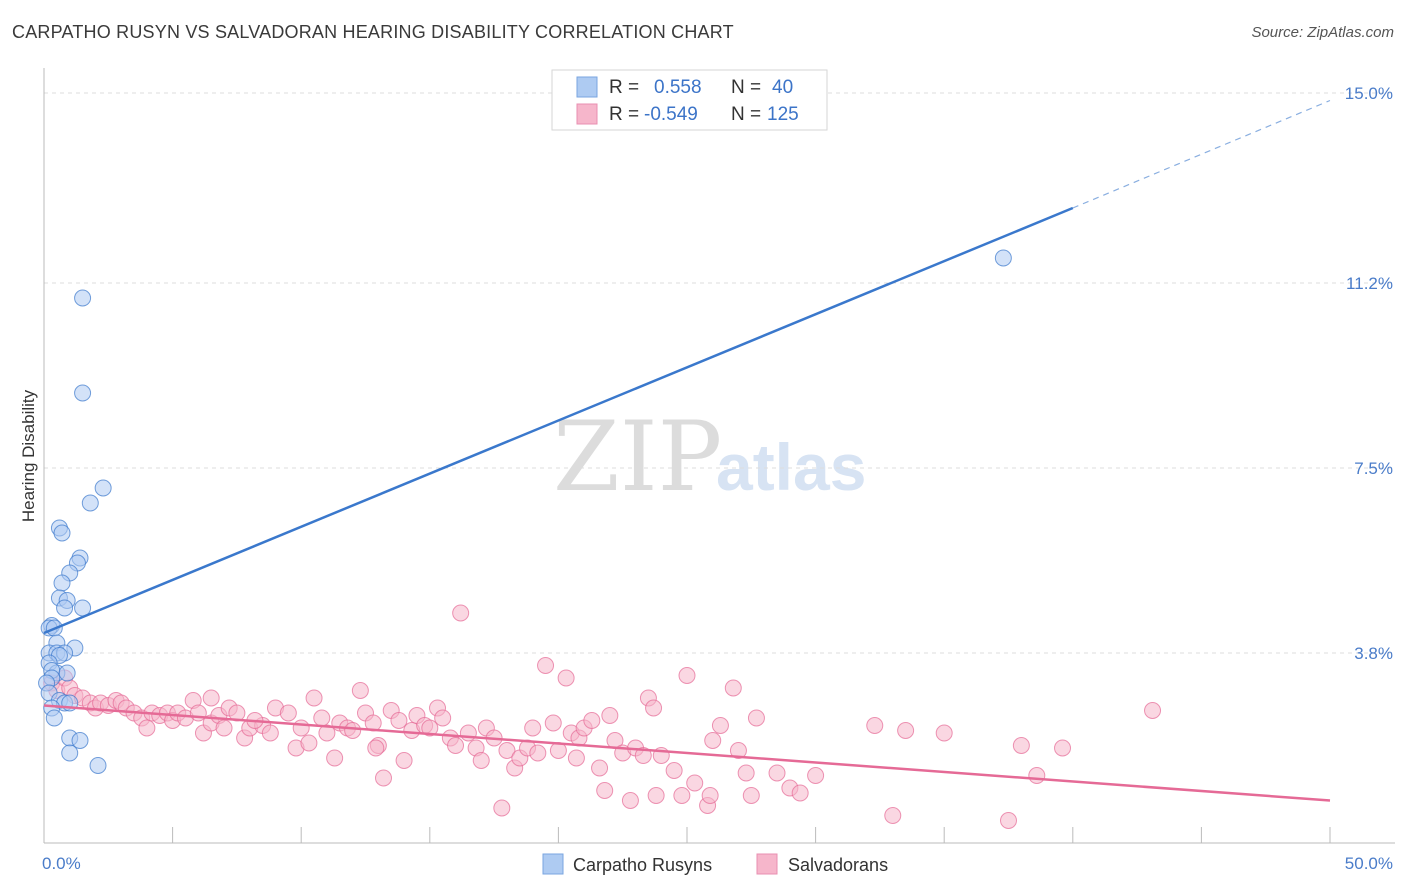 This screenshot has height=892, width=1406. What do you see at coordinates (1322, 32) in the screenshot?
I see `source-label: Source: ZipAtlas.com` at bounding box center [1322, 32].